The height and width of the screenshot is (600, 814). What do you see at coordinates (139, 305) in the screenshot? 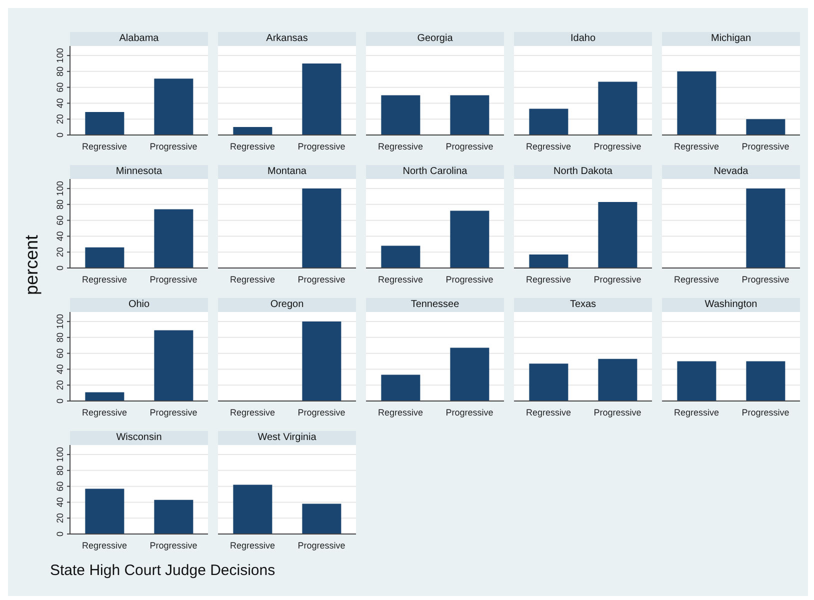
I see `chart-title: Ohio` at bounding box center [139, 305].